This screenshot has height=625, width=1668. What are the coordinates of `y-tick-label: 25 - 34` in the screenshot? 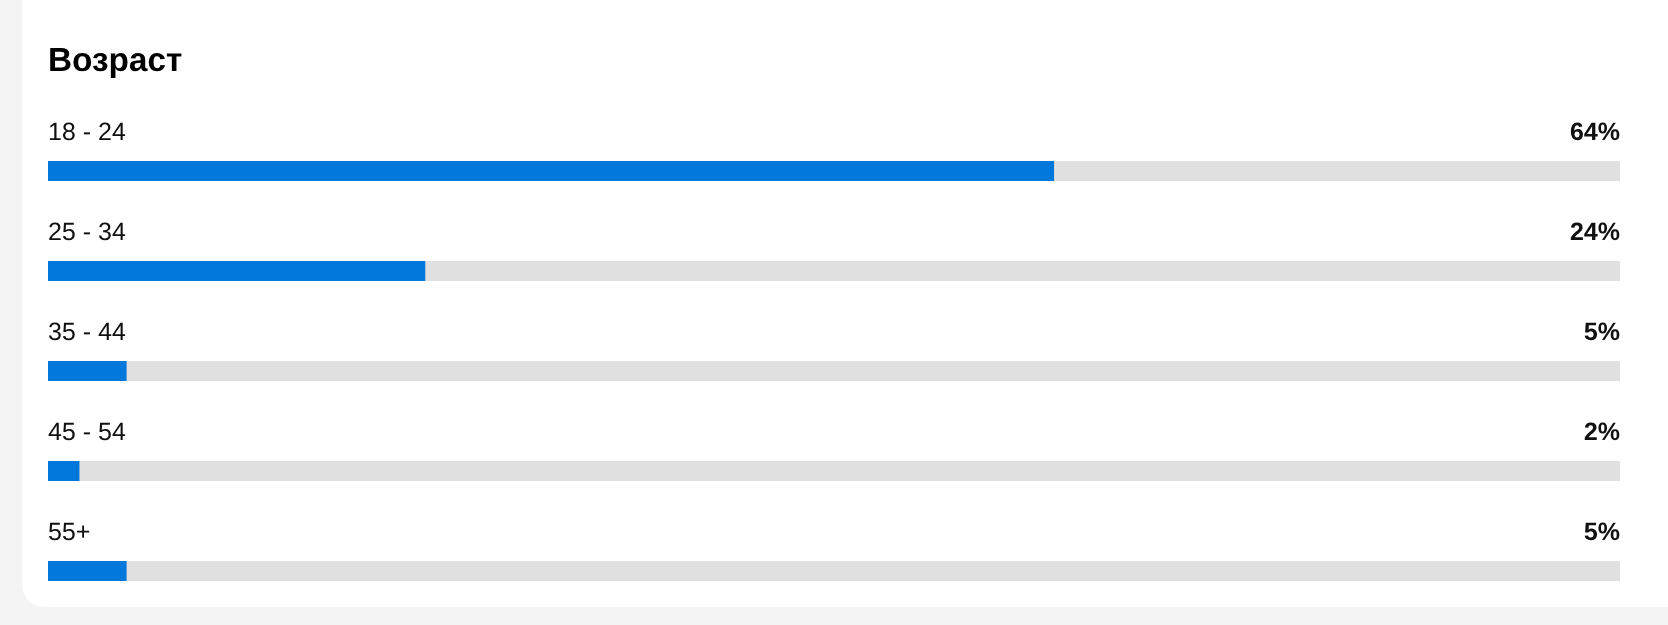 It's located at (87, 231).